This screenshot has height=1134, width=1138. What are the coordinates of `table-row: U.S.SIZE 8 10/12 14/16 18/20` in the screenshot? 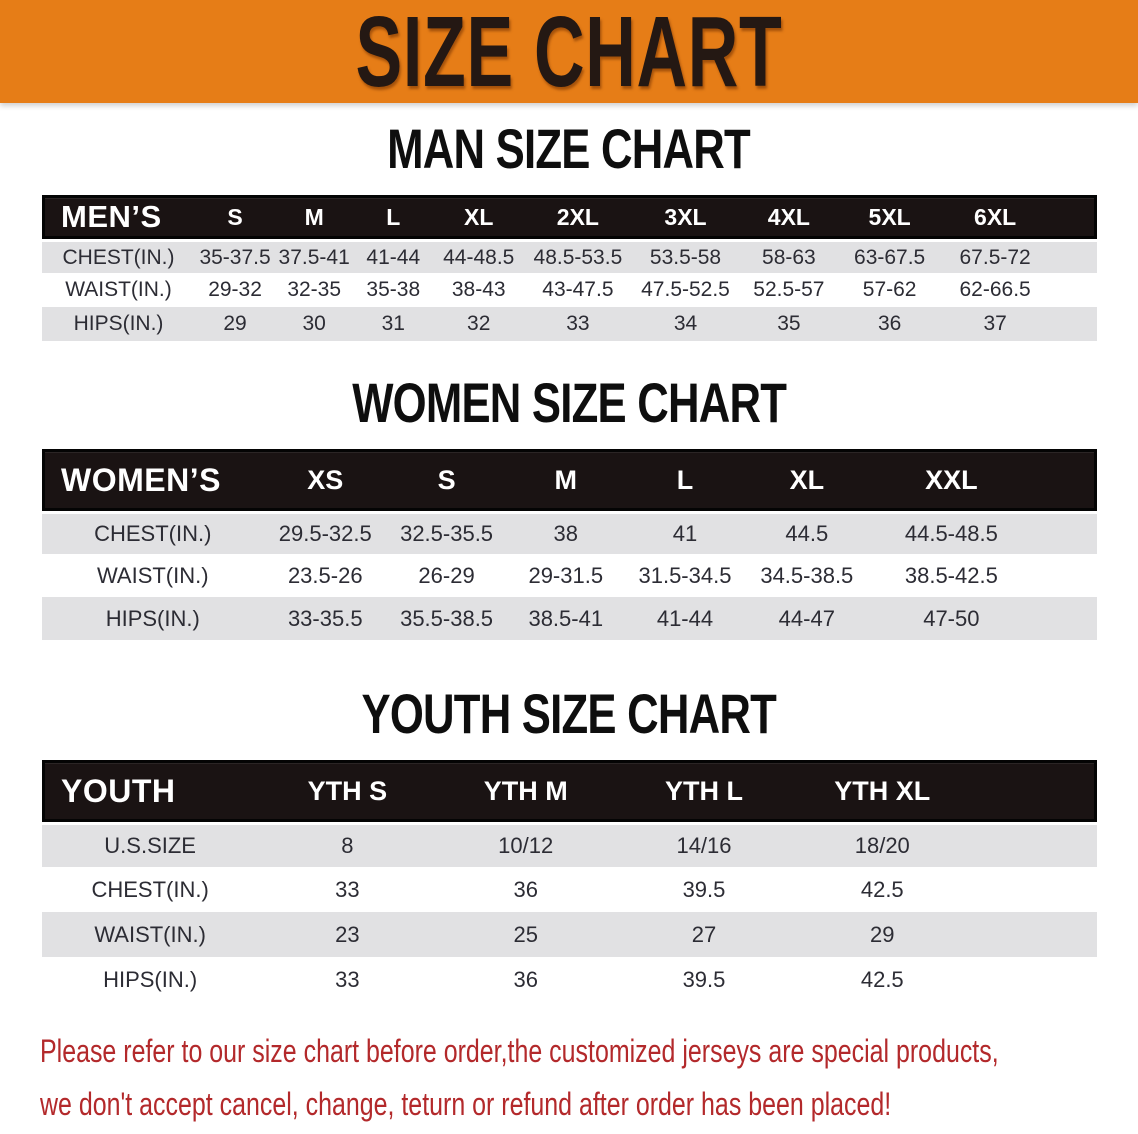 It's located at (569, 844).